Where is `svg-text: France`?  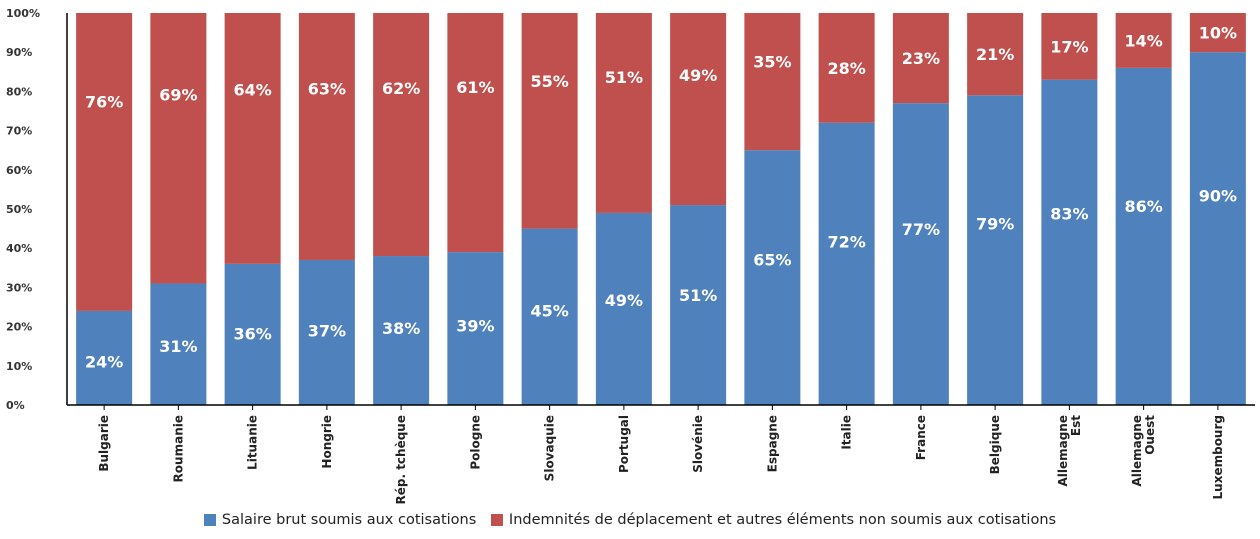
svg-text: France is located at coordinates (921, 437).